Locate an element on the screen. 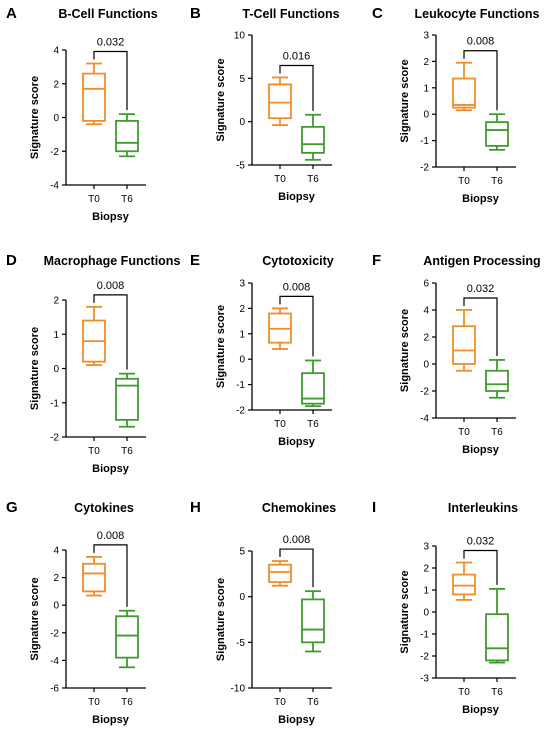 This screenshot has width=550, height=729. panel-title: Leukocyte Functions is located at coordinates (476, 14).